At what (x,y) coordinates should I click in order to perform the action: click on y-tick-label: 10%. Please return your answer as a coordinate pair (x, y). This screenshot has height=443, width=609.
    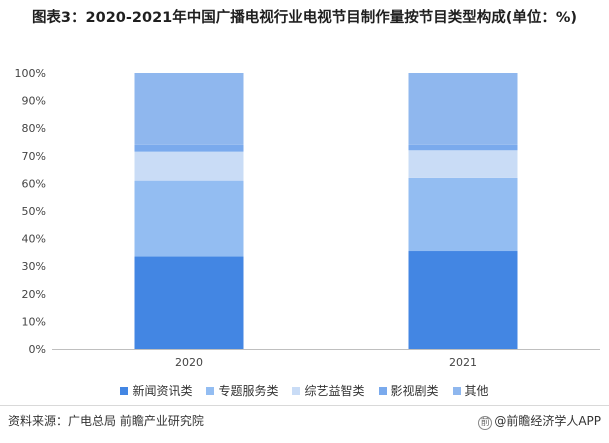
    Looking at the image, I should click on (34, 321).